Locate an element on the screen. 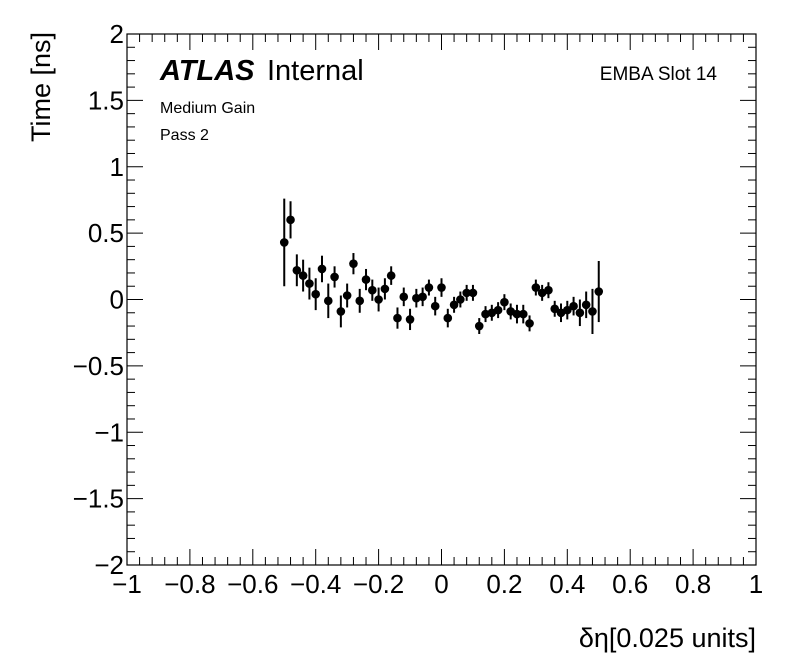 This screenshot has height=672, width=796. y-tick-label: 0 is located at coordinates (117, 300).